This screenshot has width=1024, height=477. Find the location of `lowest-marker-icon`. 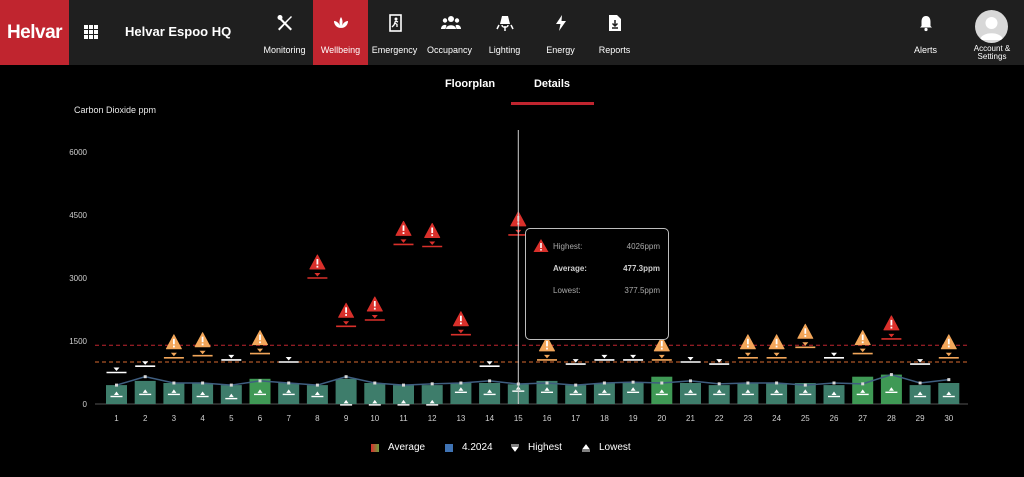

lowest-marker-icon is located at coordinates (586, 447).